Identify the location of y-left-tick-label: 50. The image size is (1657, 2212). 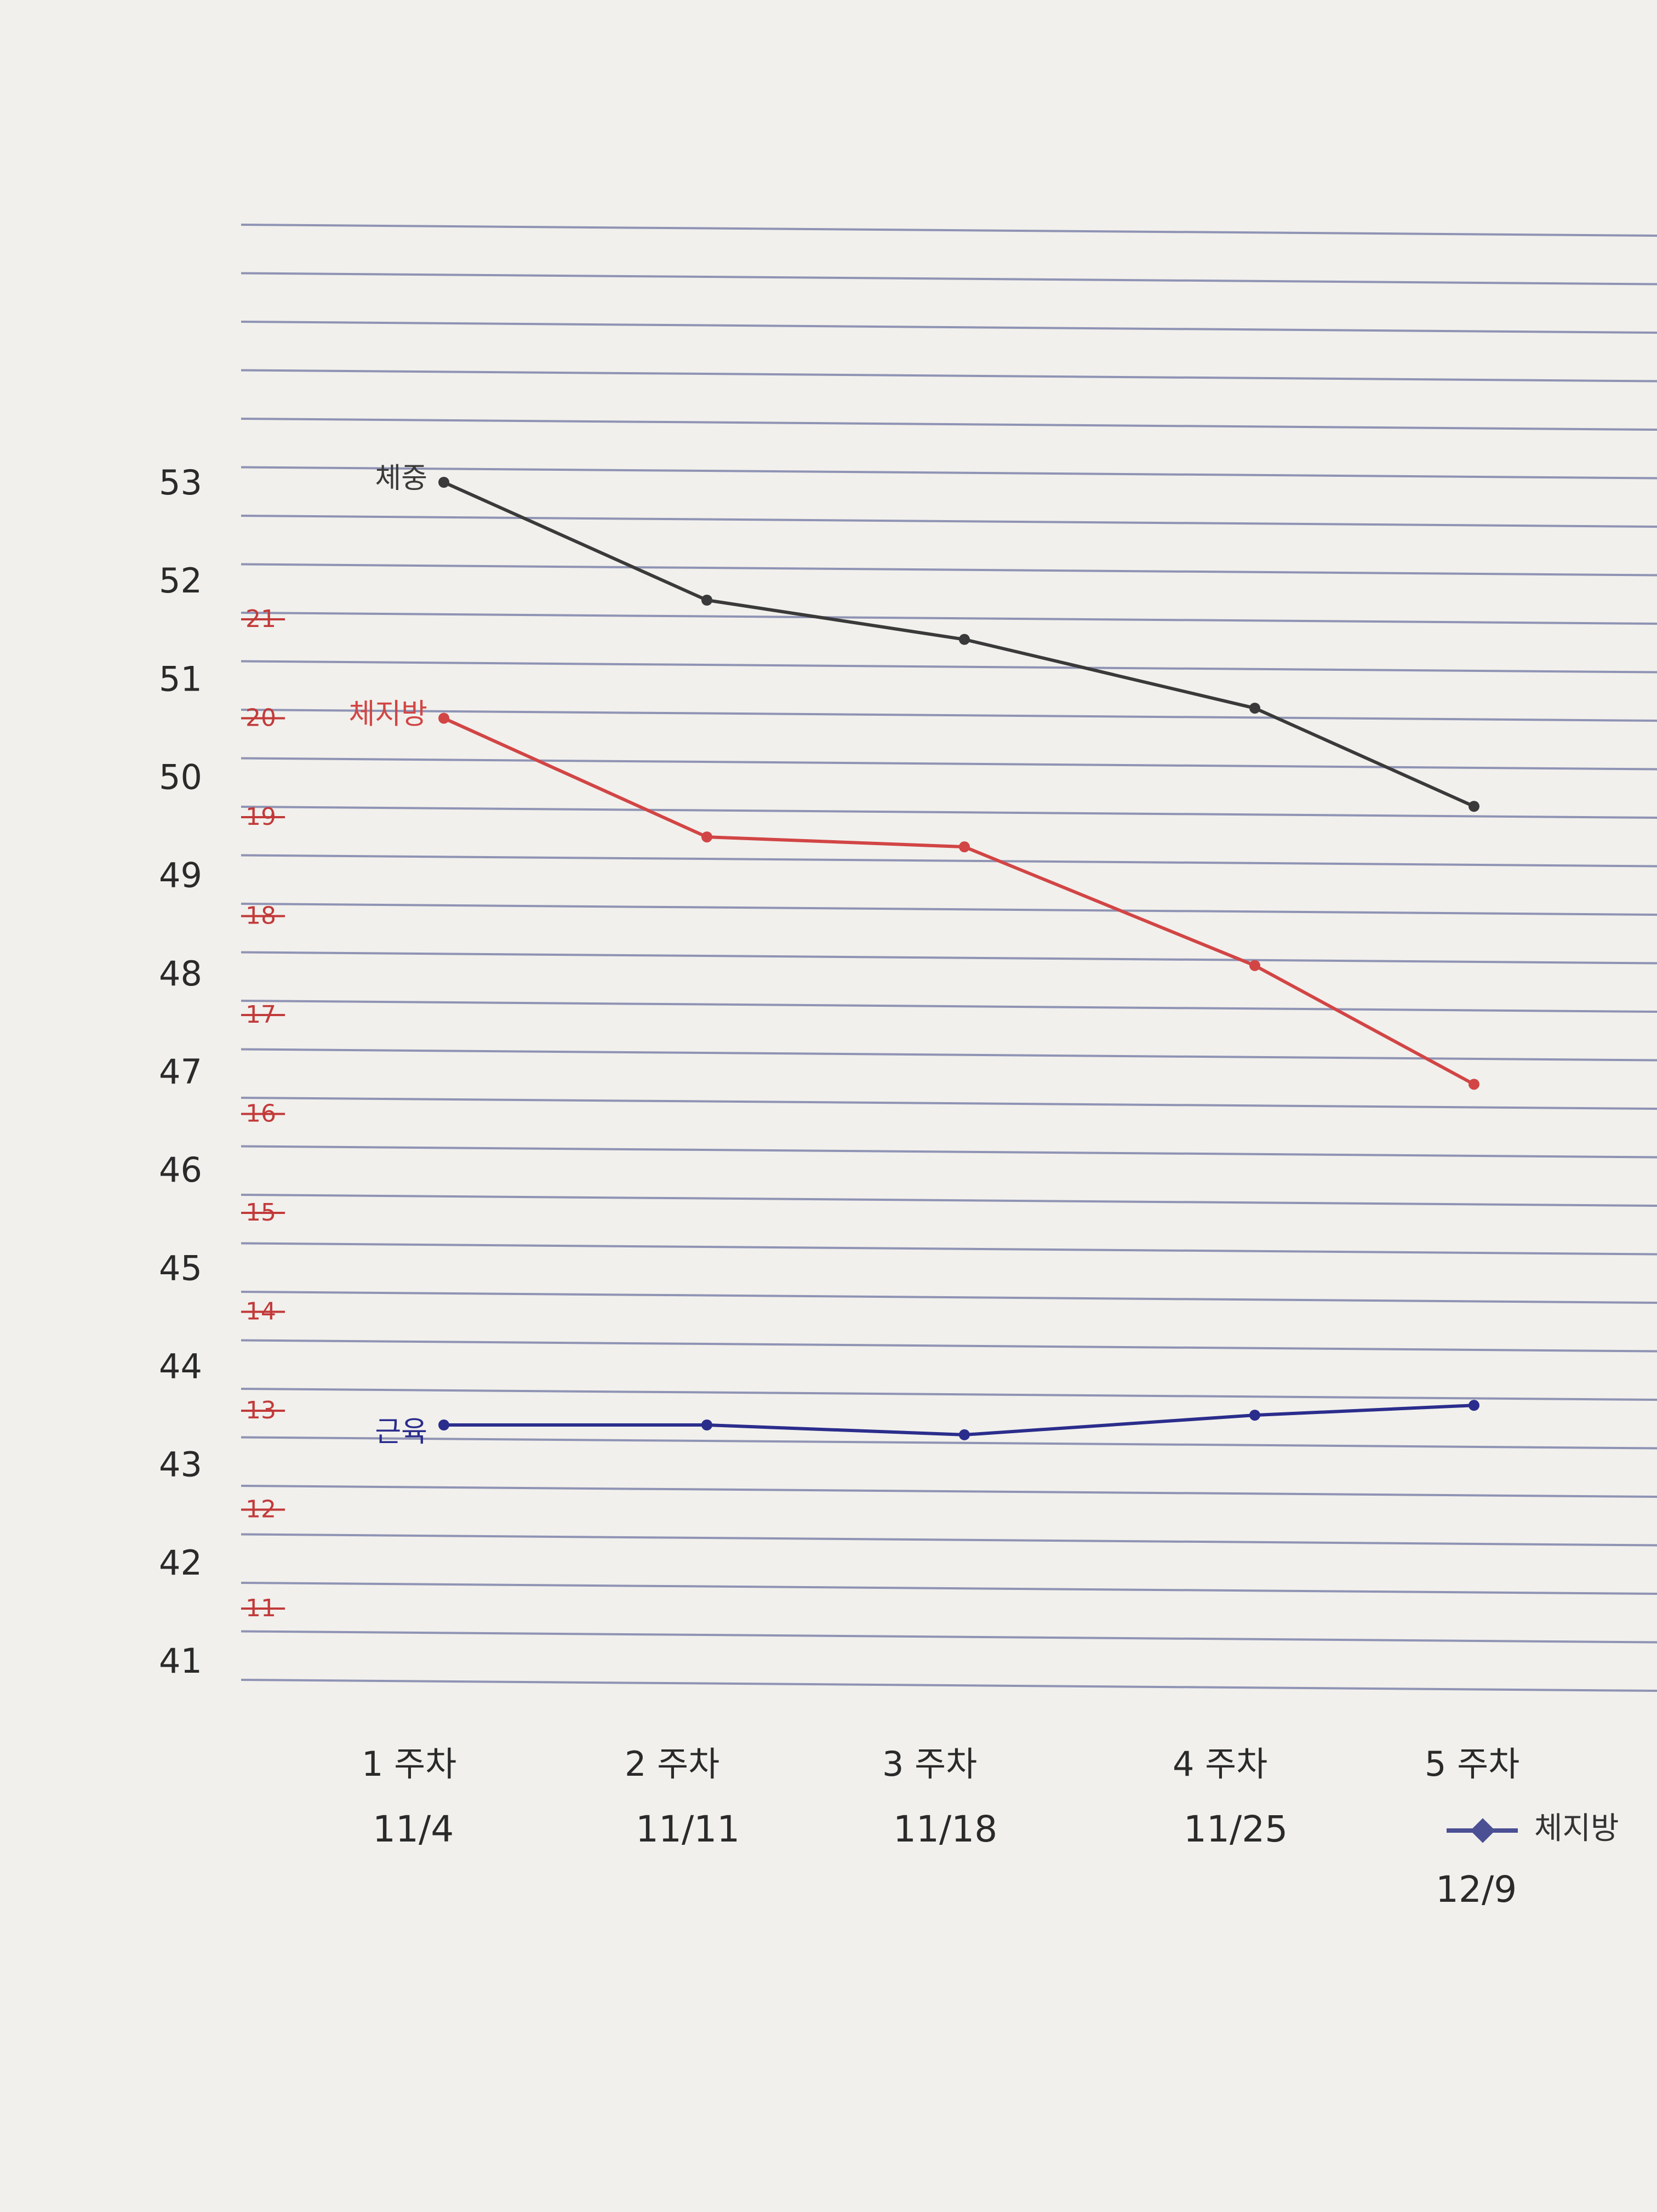
(181, 777).